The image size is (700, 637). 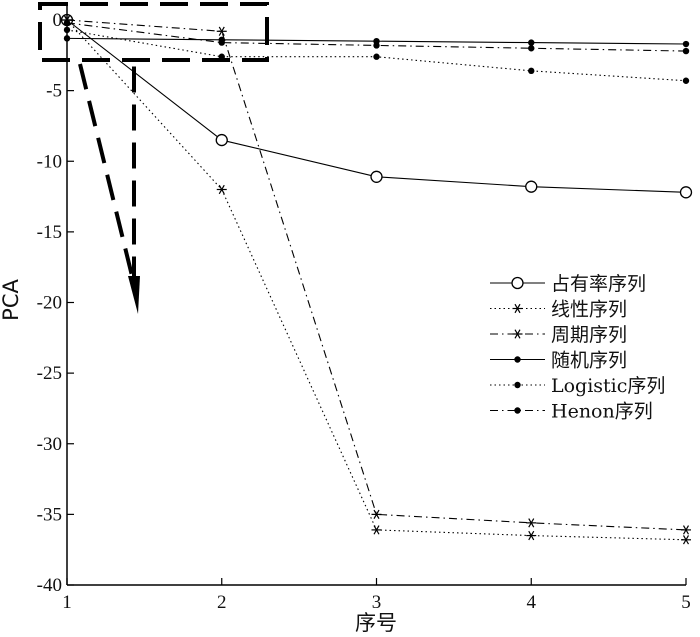 I want to click on y-tick-label: -40, so click(x=49, y=585).